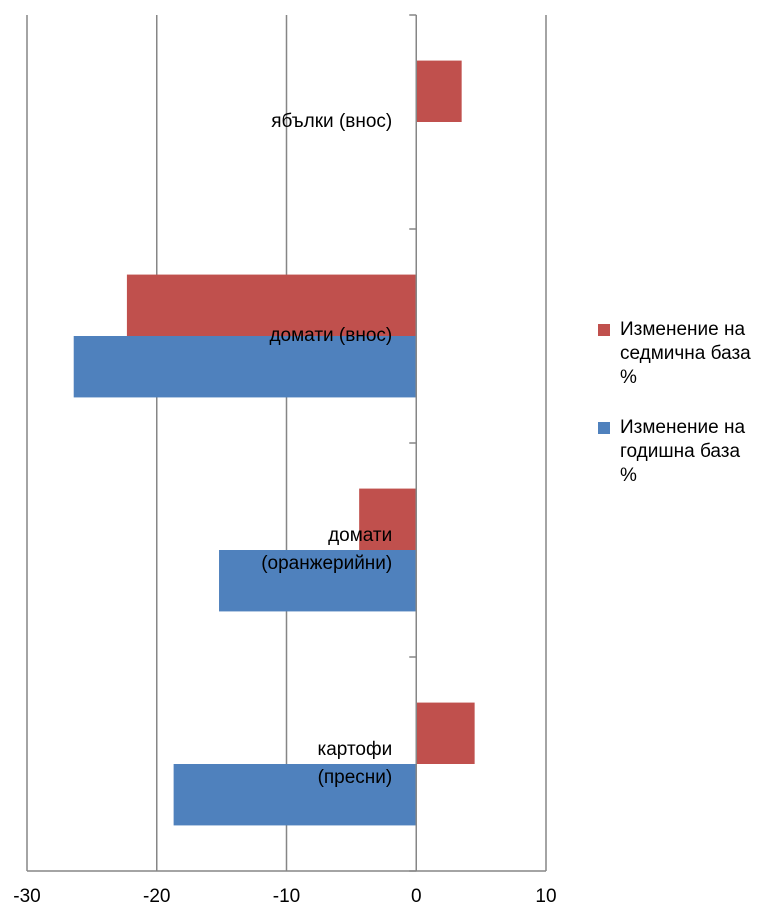 Image resolution: width=769 pixels, height=922 pixels. Describe the element at coordinates (26, 896) in the screenshot. I see `x-tick-label: -30` at that location.